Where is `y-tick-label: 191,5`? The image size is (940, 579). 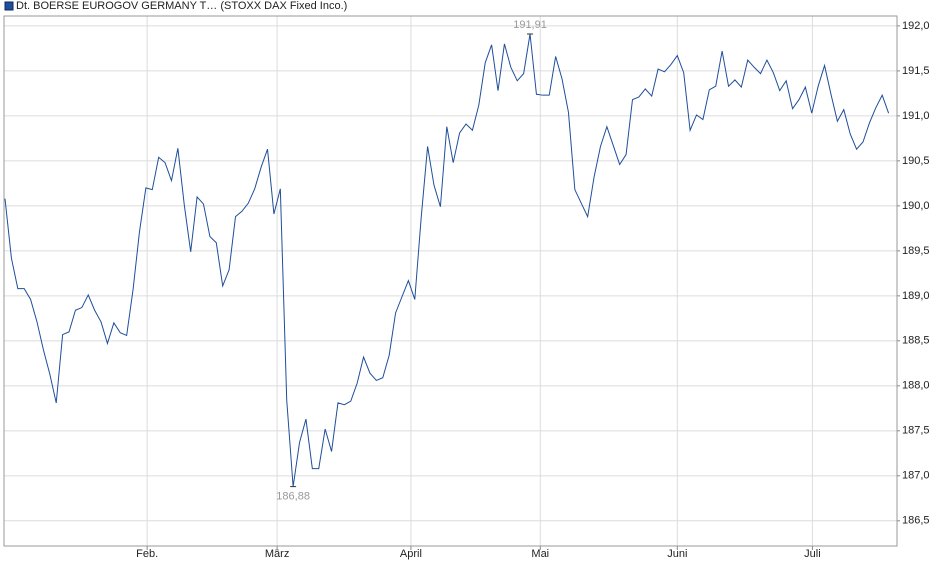
y-tick-label: 191,5 is located at coordinates (916, 71).